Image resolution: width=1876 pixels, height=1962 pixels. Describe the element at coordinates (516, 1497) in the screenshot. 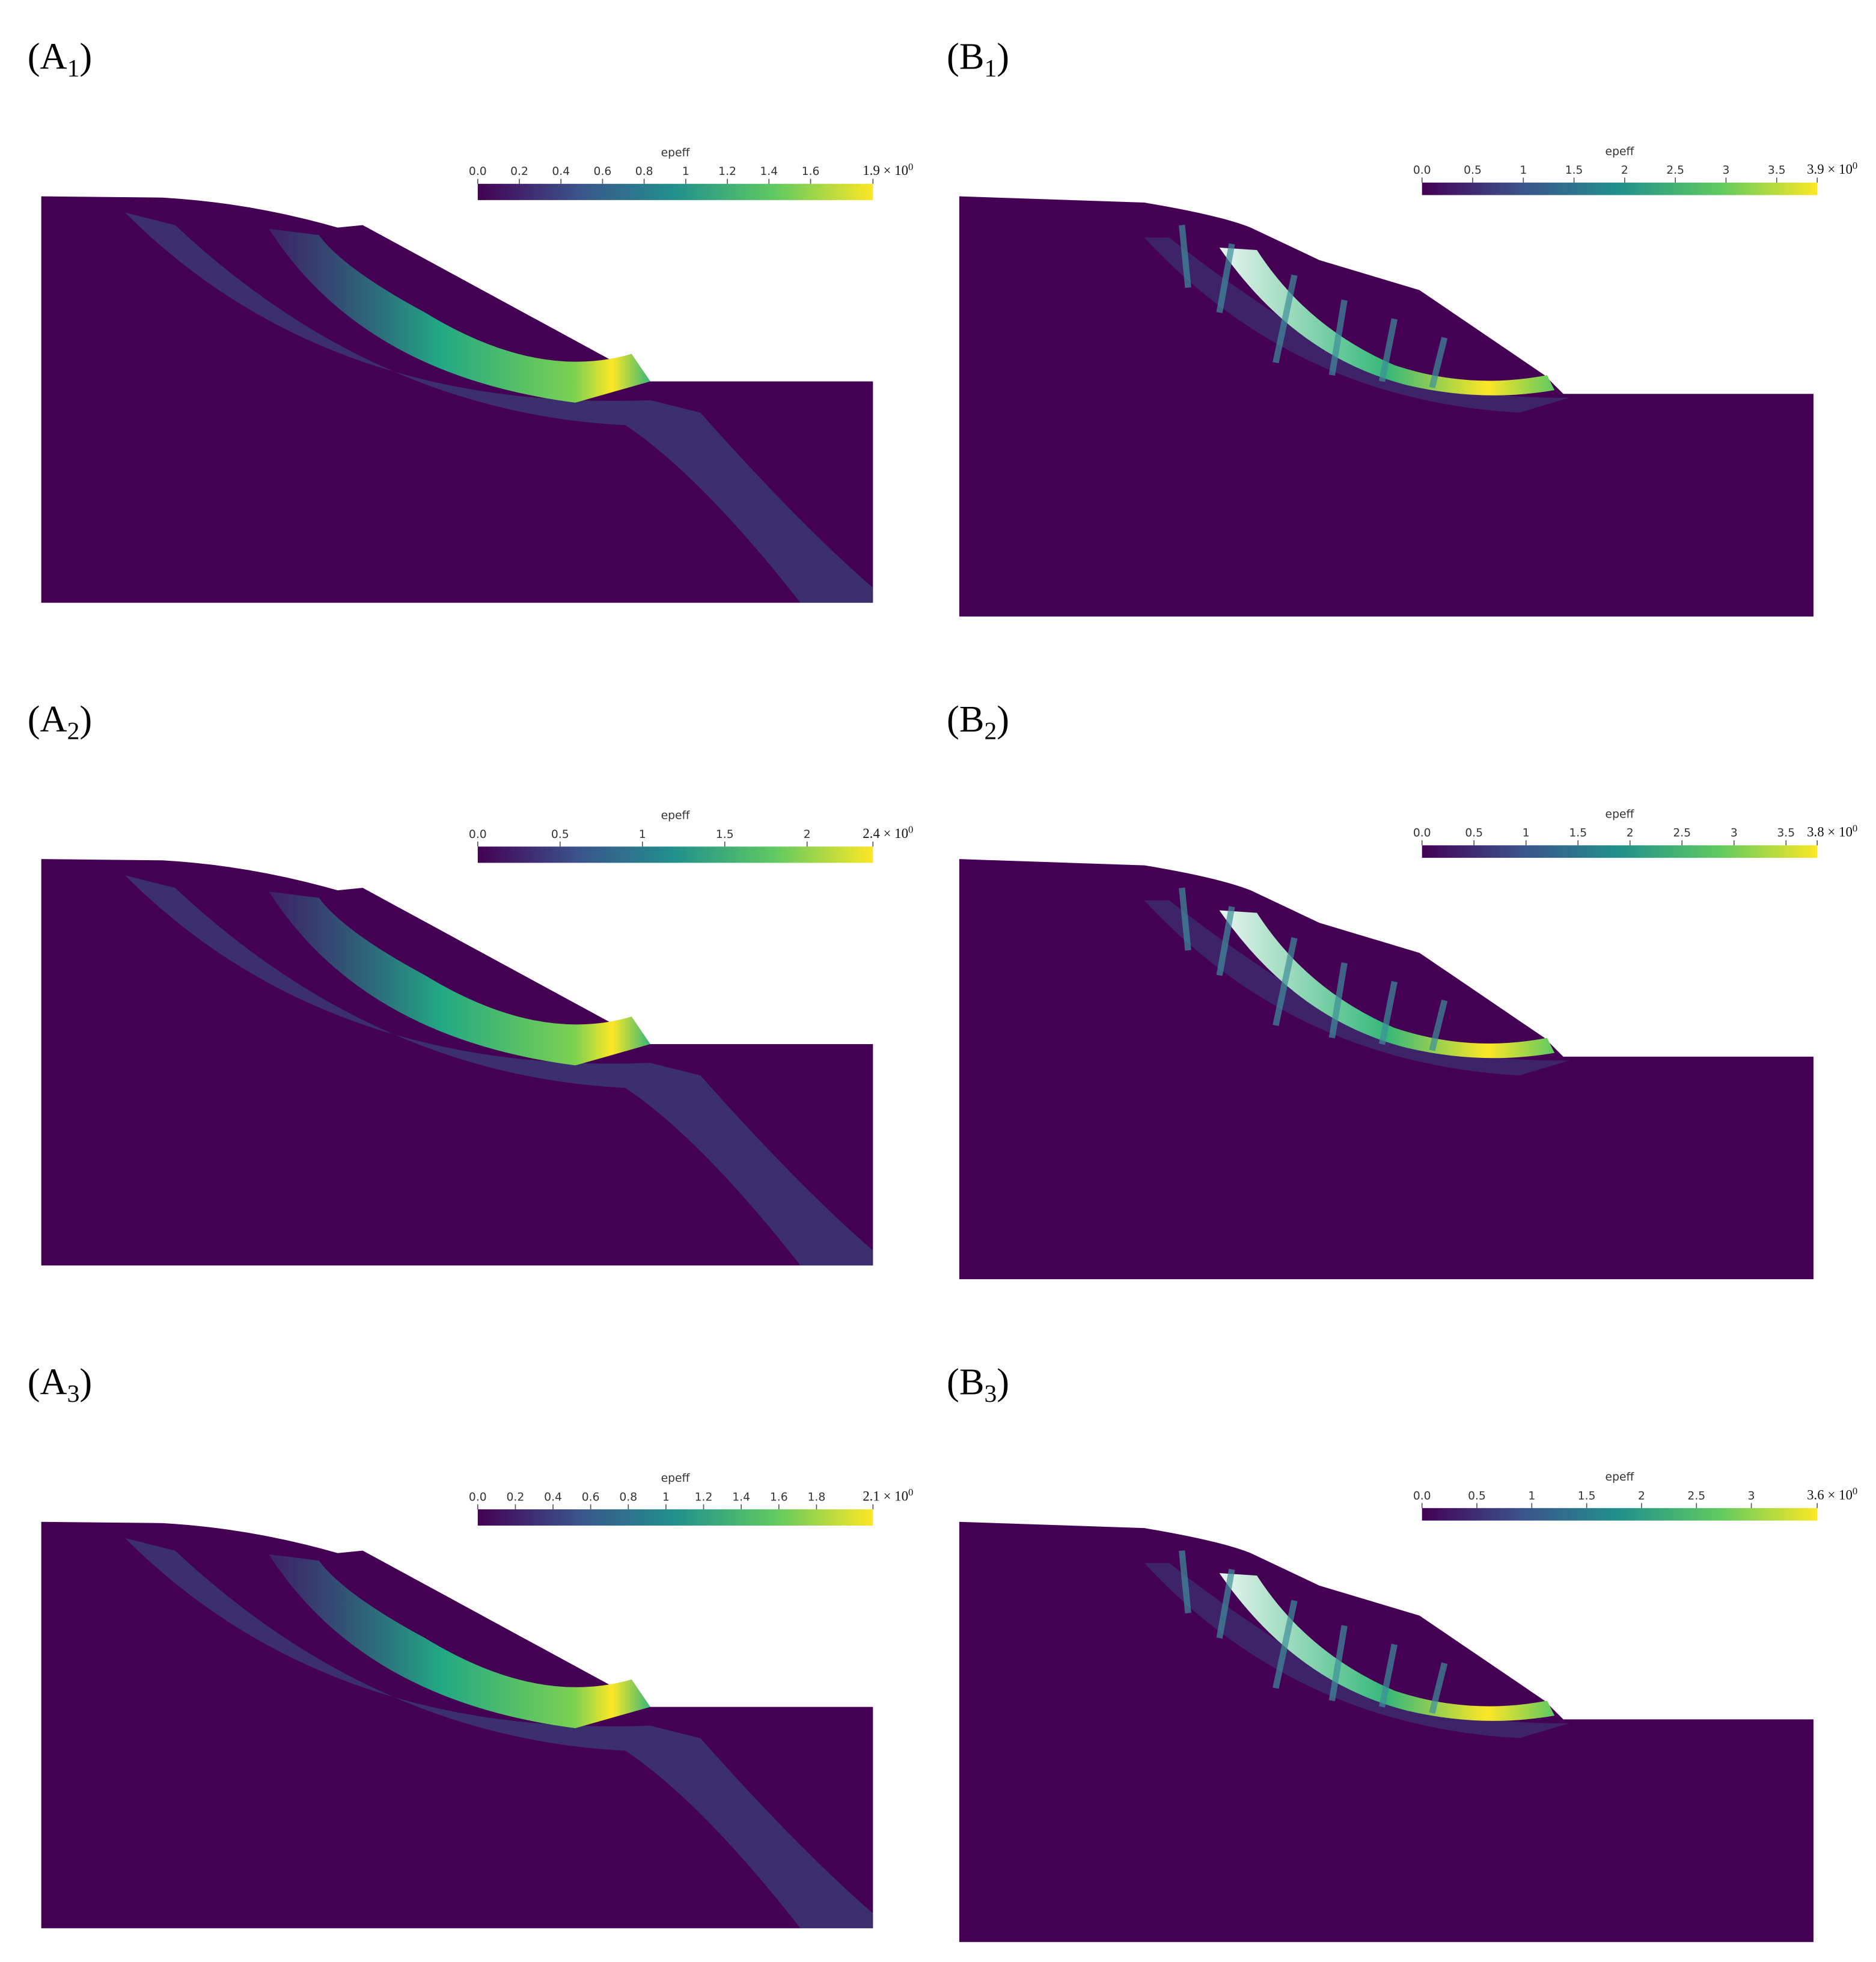

I see `colorbar-tick-label: 0.2` at that location.